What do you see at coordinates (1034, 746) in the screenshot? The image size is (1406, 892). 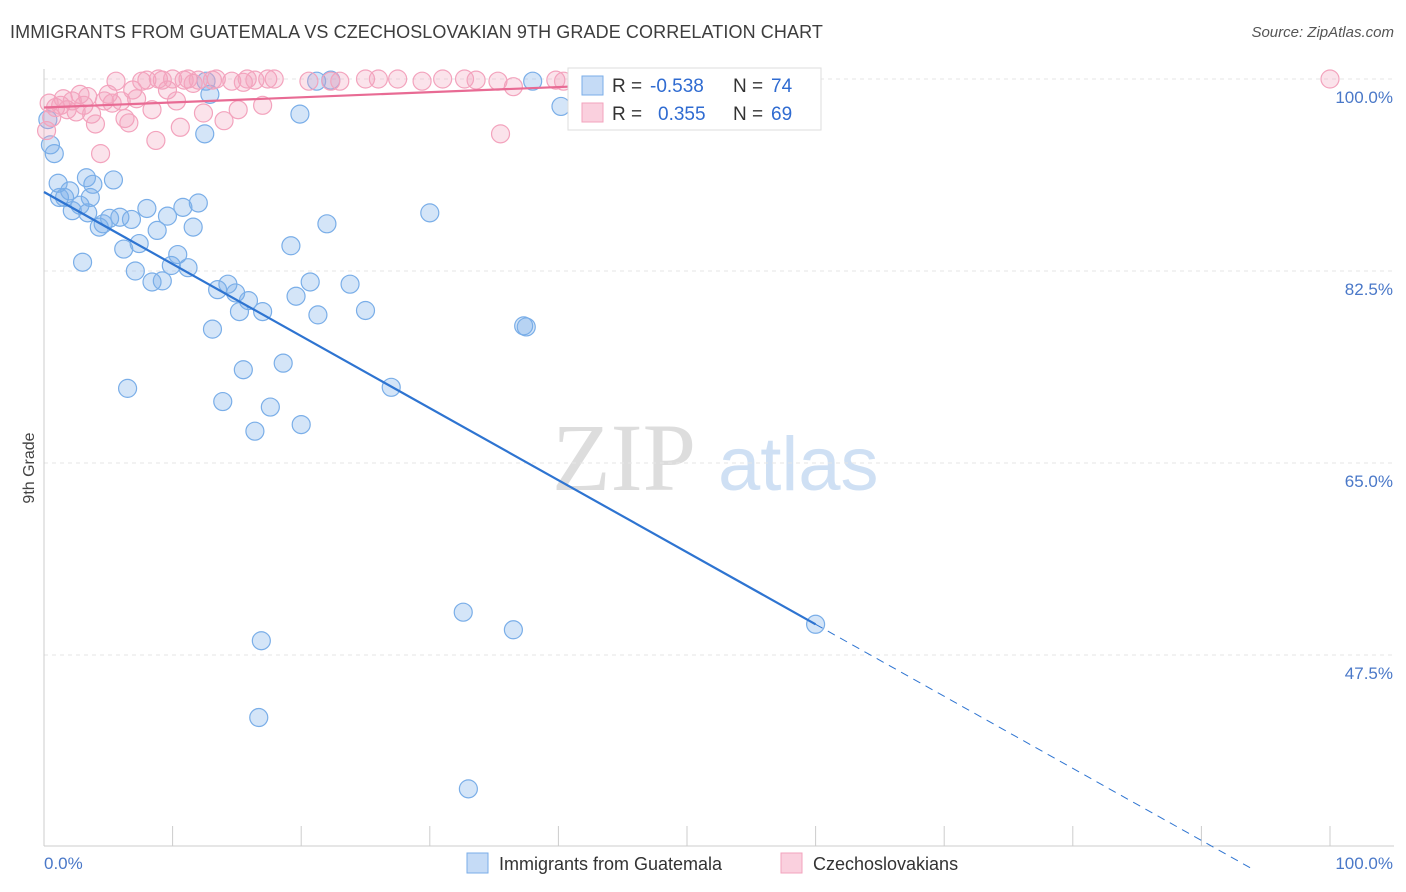 I see `guatemala-trend-extension` at bounding box center [1034, 746].